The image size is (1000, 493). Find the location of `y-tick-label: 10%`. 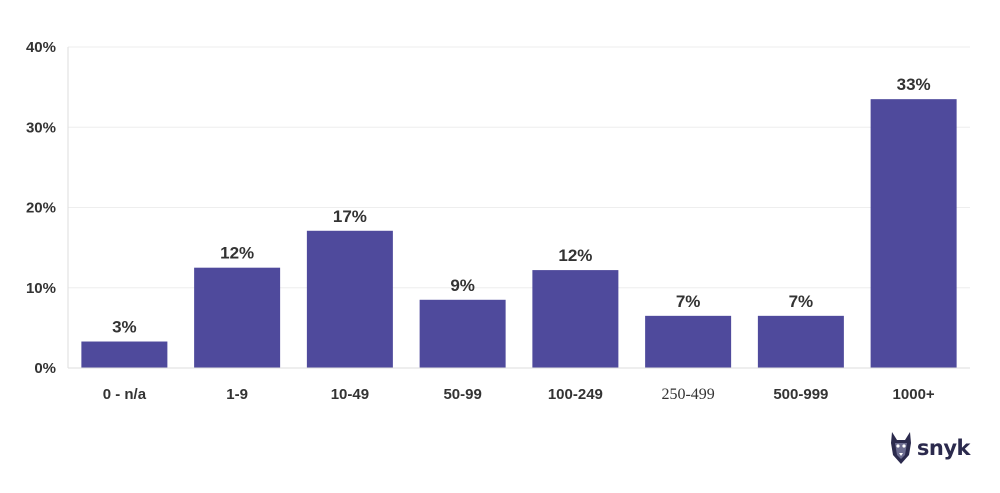

y-tick-label: 10% is located at coordinates (41, 288).